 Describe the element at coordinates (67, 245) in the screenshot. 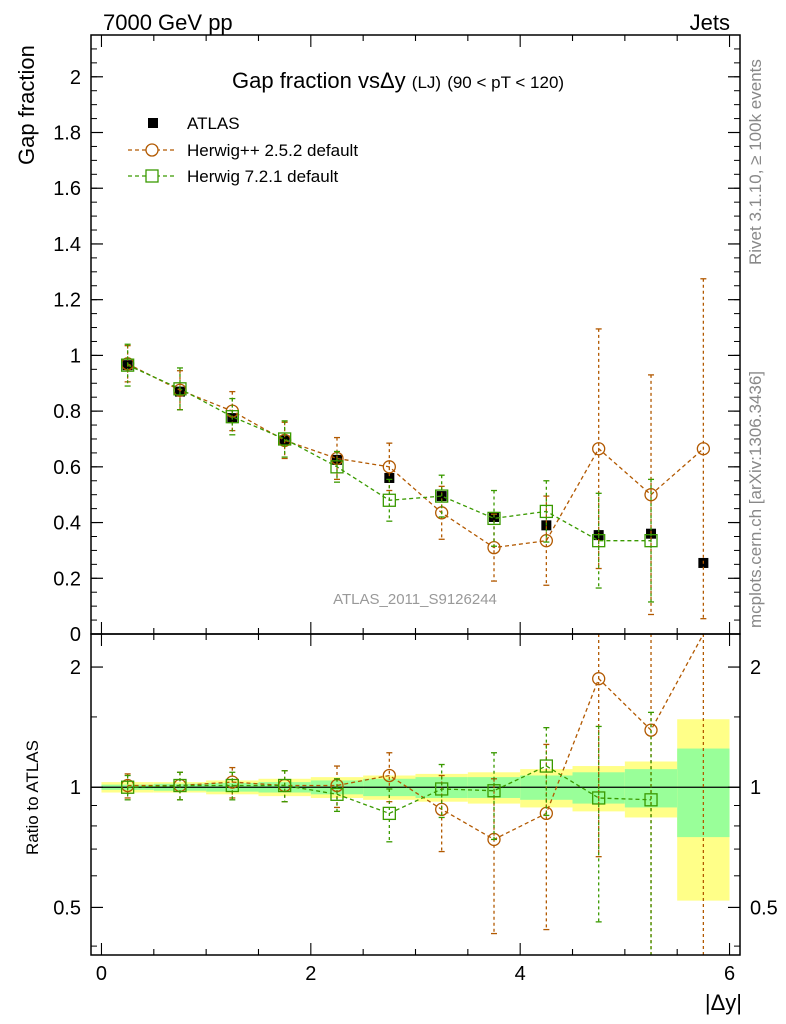

I see `main-y-tick-label: 1.4` at that location.